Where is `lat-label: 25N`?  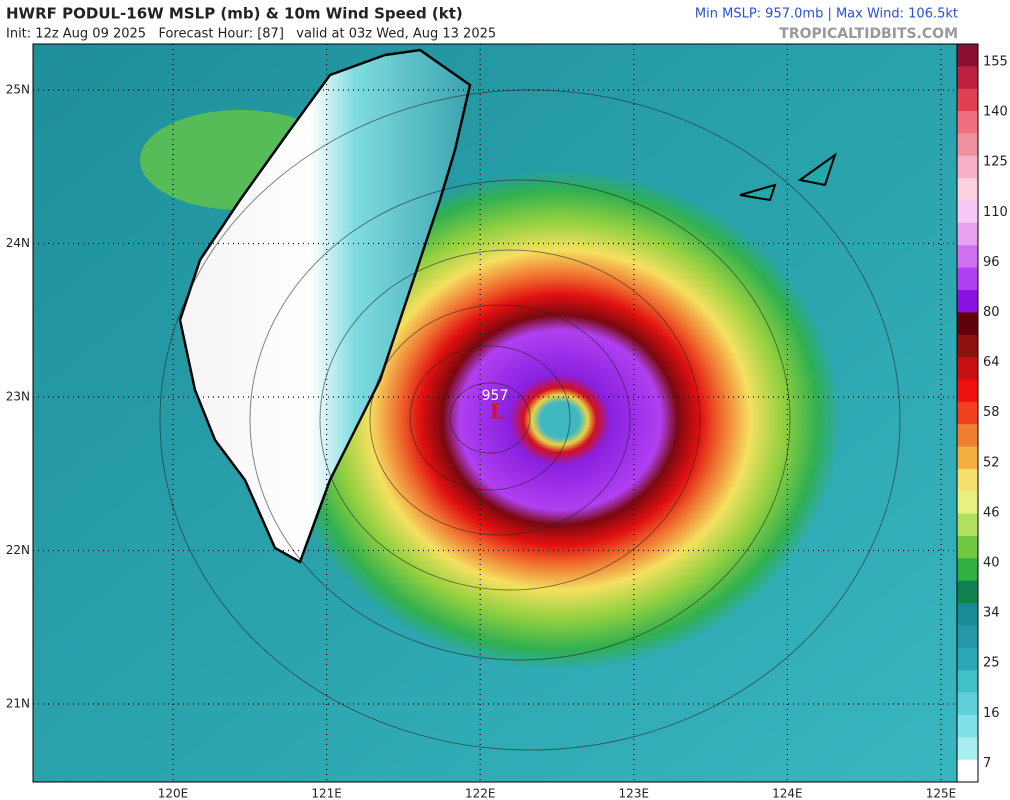 lat-label: 25N is located at coordinates (18, 90).